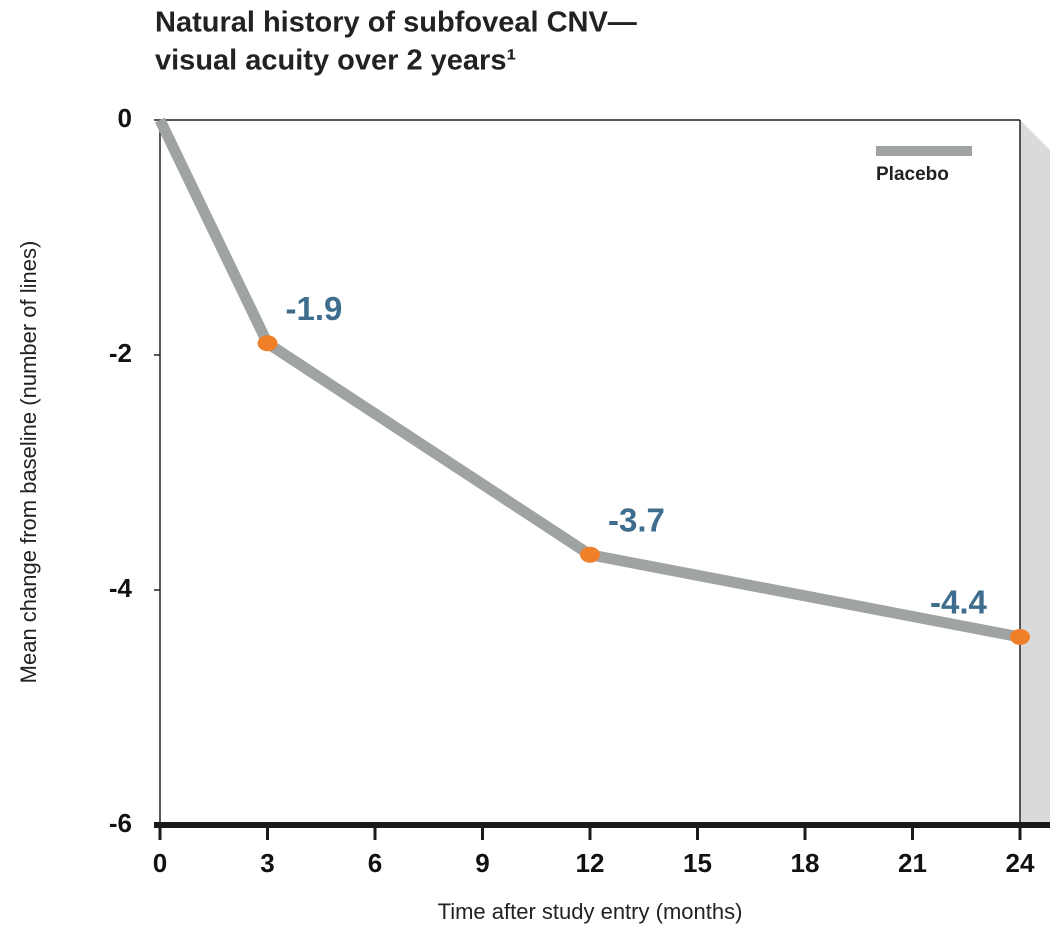  I want to click on y-tick-label: -6, so click(120, 823).